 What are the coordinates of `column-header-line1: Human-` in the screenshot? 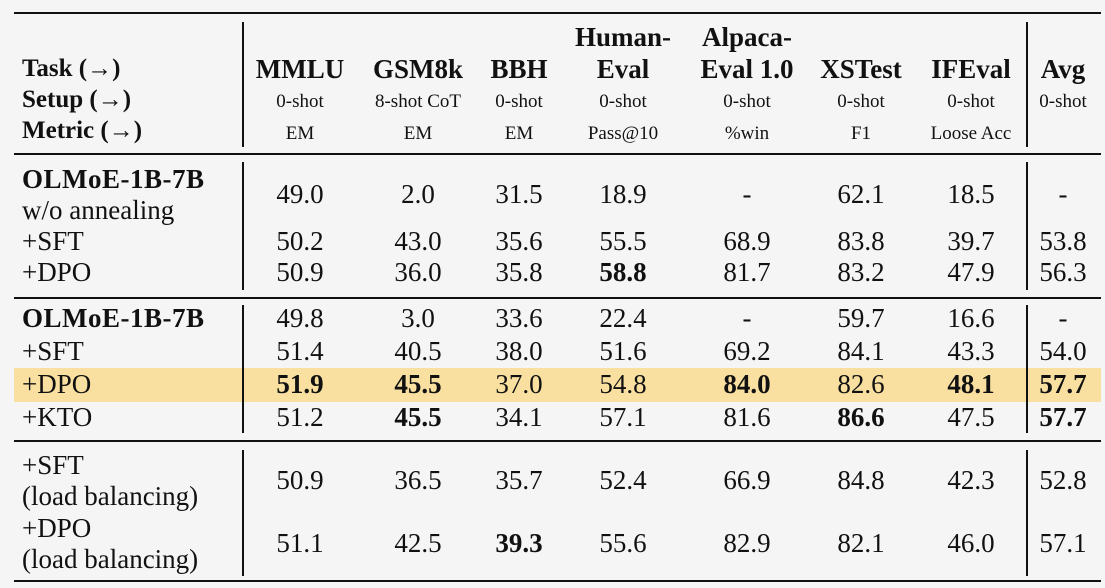 It's located at (623, 37).